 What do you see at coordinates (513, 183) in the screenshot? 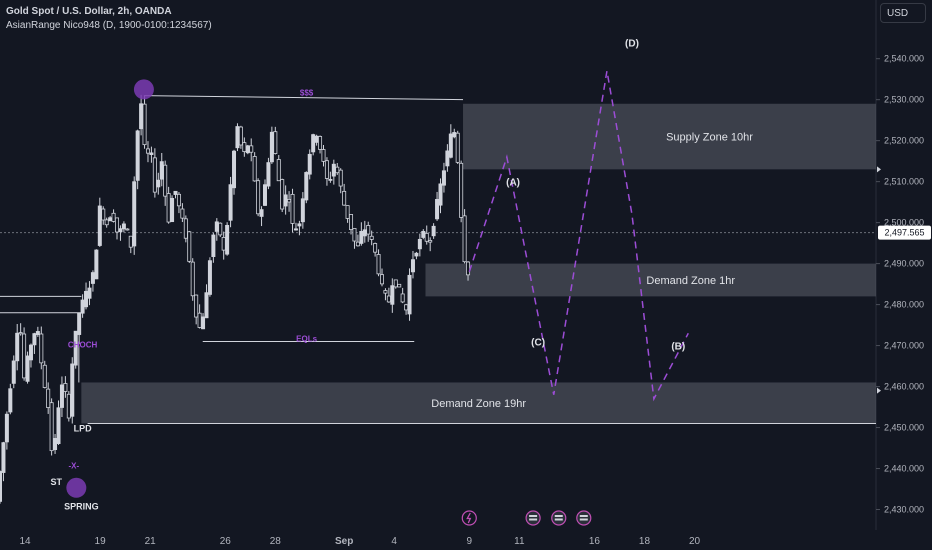
I see `projection-label: (A)` at bounding box center [513, 183].